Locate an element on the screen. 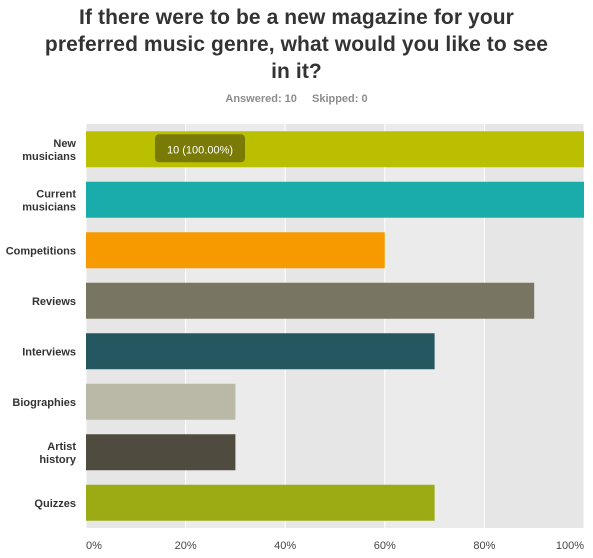 The width and height of the screenshot is (593, 558). category-label-line: Biographies is located at coordinates (44, 403).